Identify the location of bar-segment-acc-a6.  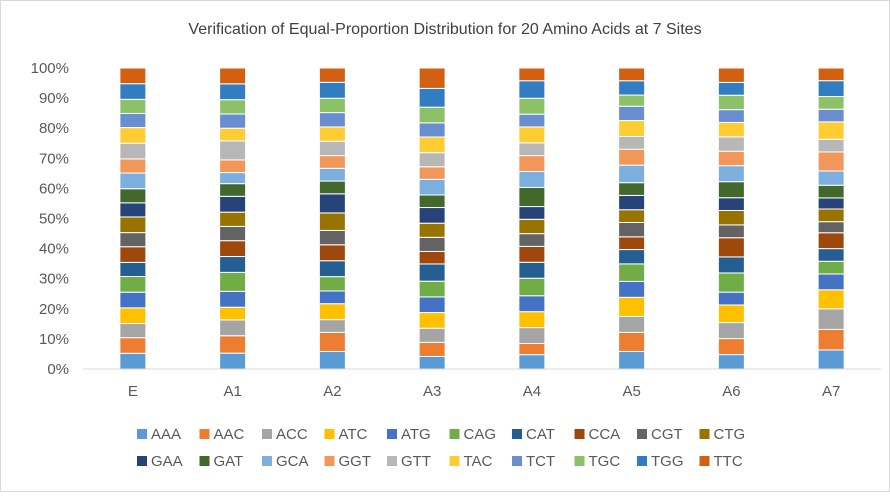
(731, 331).